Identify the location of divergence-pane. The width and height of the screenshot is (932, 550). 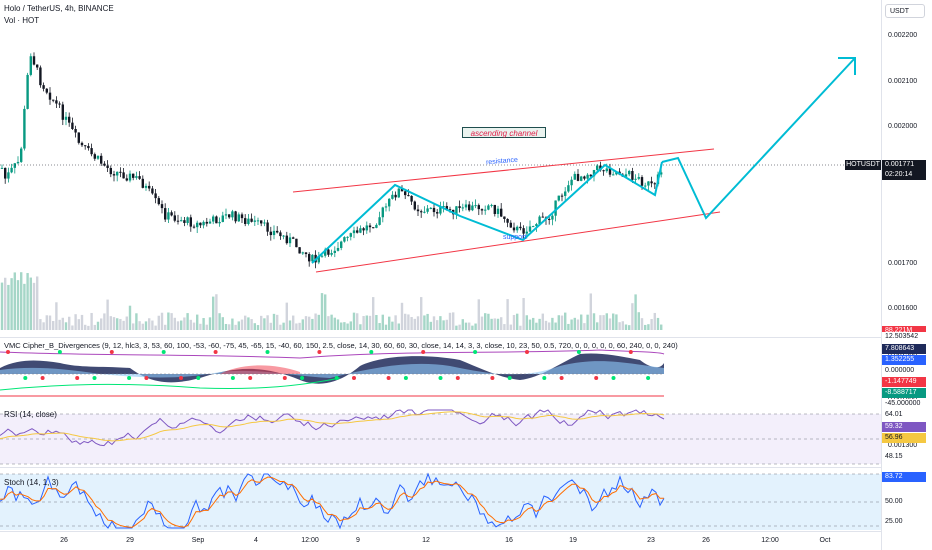
(440, 372).